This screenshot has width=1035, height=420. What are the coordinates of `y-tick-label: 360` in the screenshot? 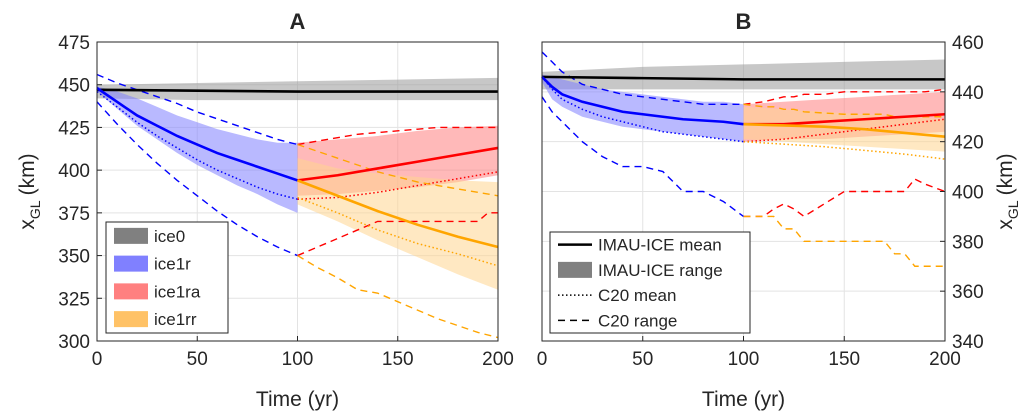 It's located at (968, 292).